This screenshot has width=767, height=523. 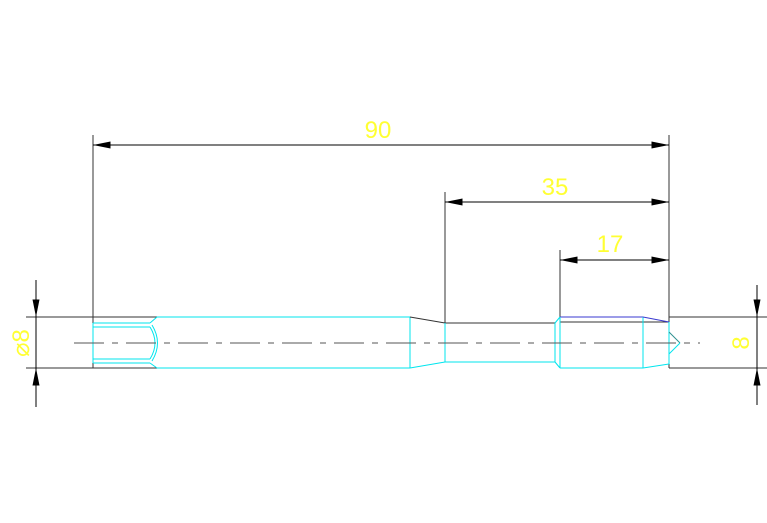 What do you see at coordinates (386, 342) in the screenshot?
I see `shaft-part` at bounding box center [386, 342].